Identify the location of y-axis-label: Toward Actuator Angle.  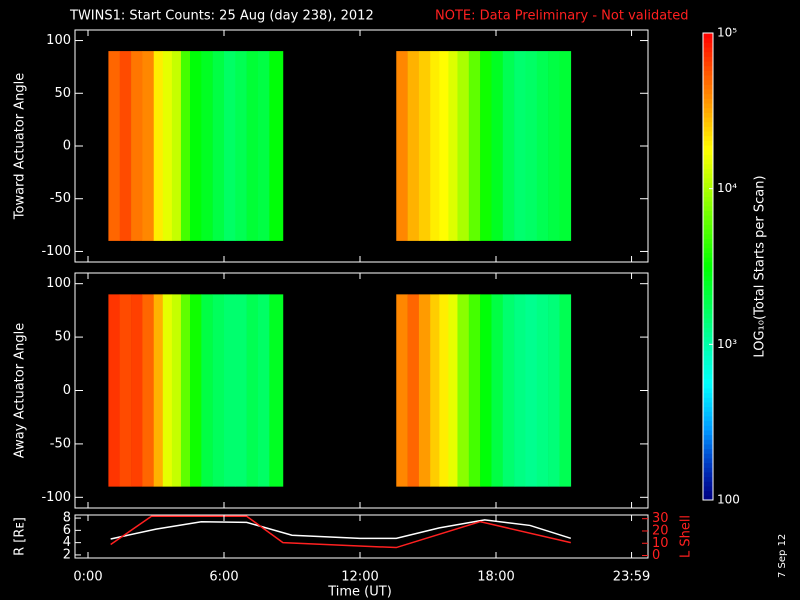
(20, 146).